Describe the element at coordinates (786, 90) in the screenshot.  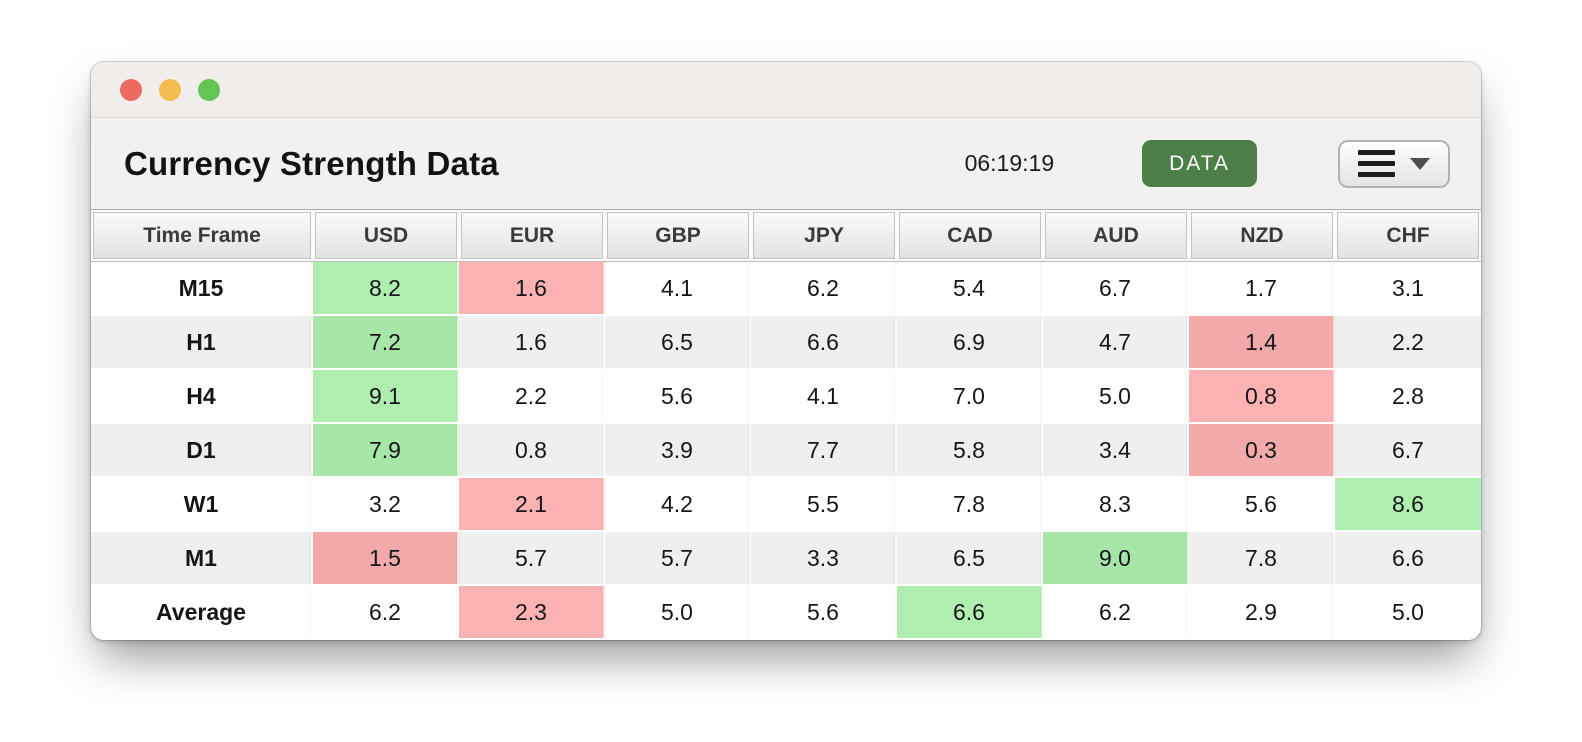
I see `titlebar` at that location.